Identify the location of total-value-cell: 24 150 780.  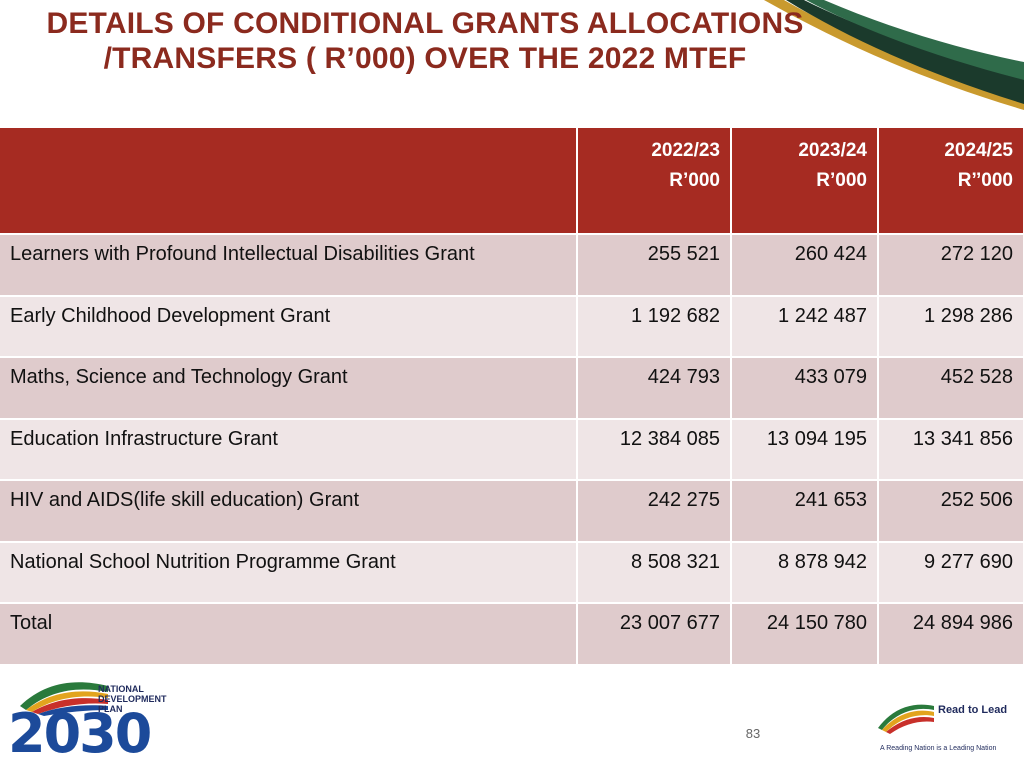
(805, 634).